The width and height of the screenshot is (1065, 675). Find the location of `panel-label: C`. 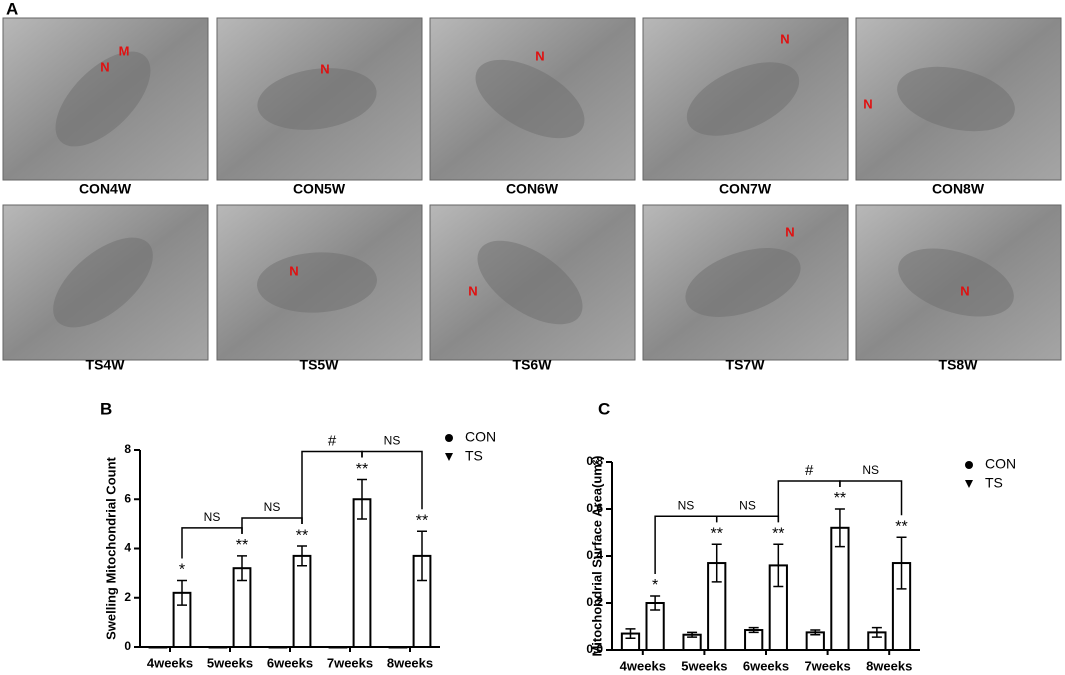

panel-label: C is located at coordinates (604, 408).